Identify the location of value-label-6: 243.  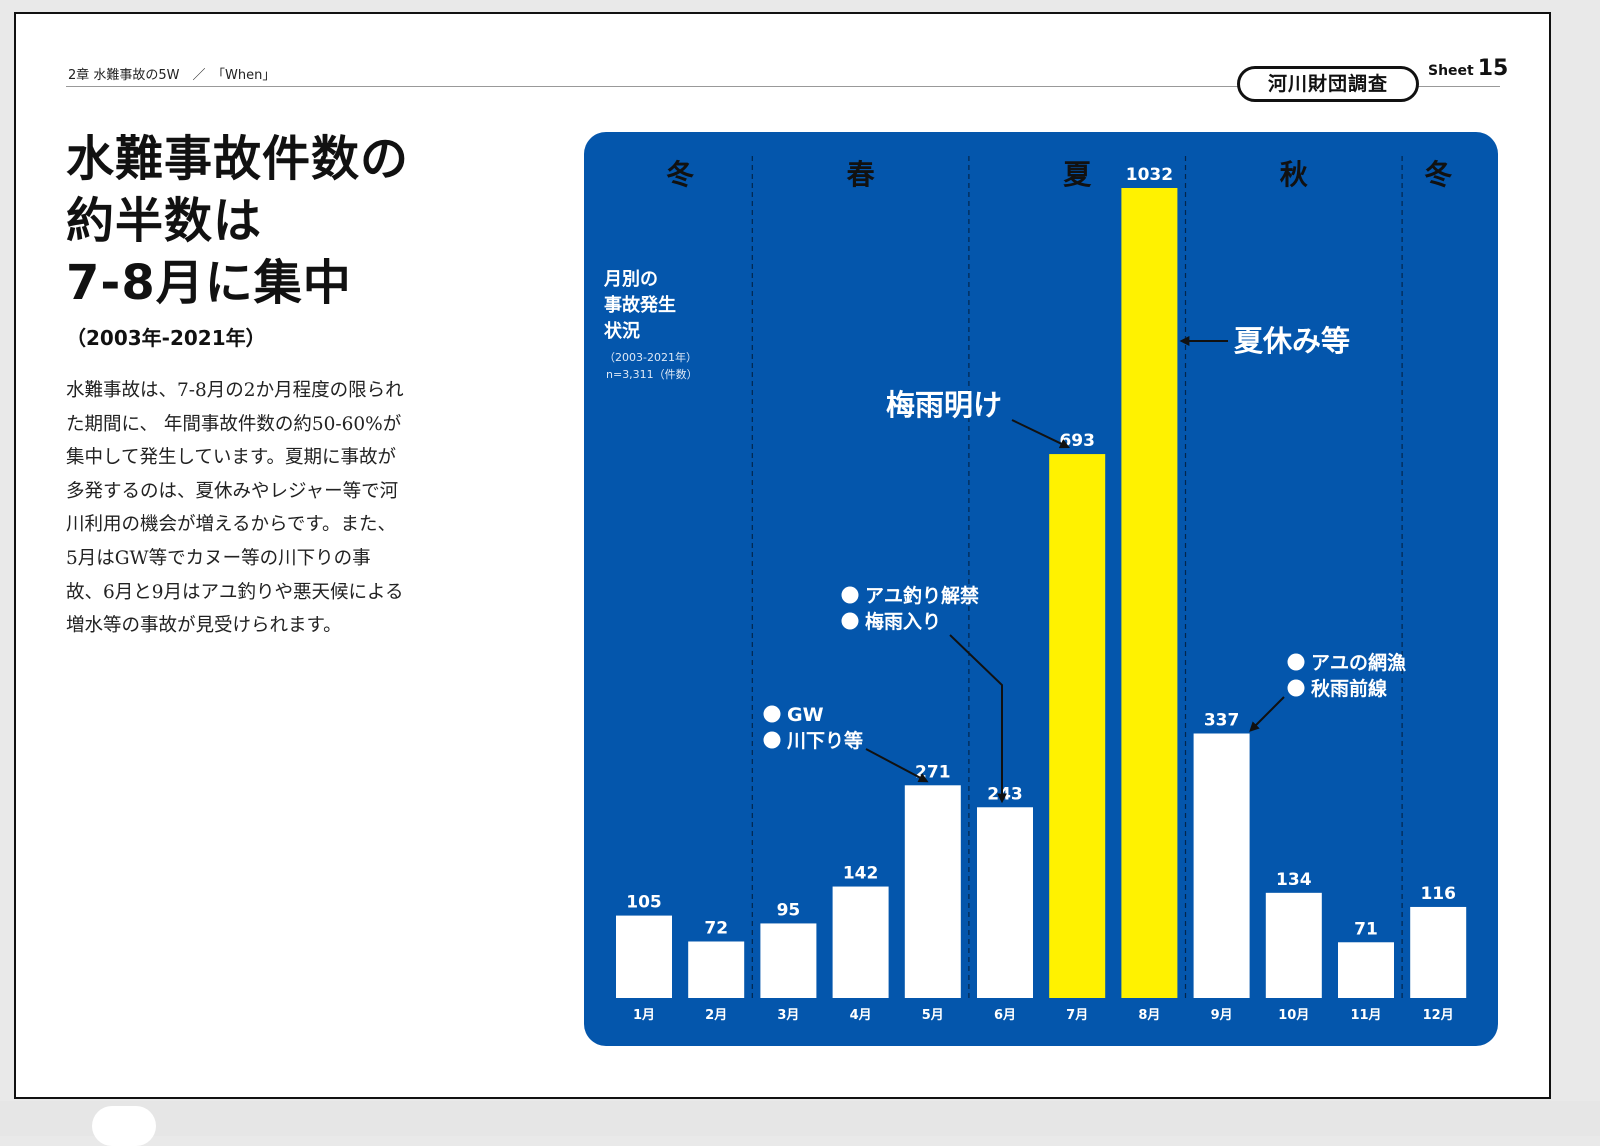
(1005, 794).